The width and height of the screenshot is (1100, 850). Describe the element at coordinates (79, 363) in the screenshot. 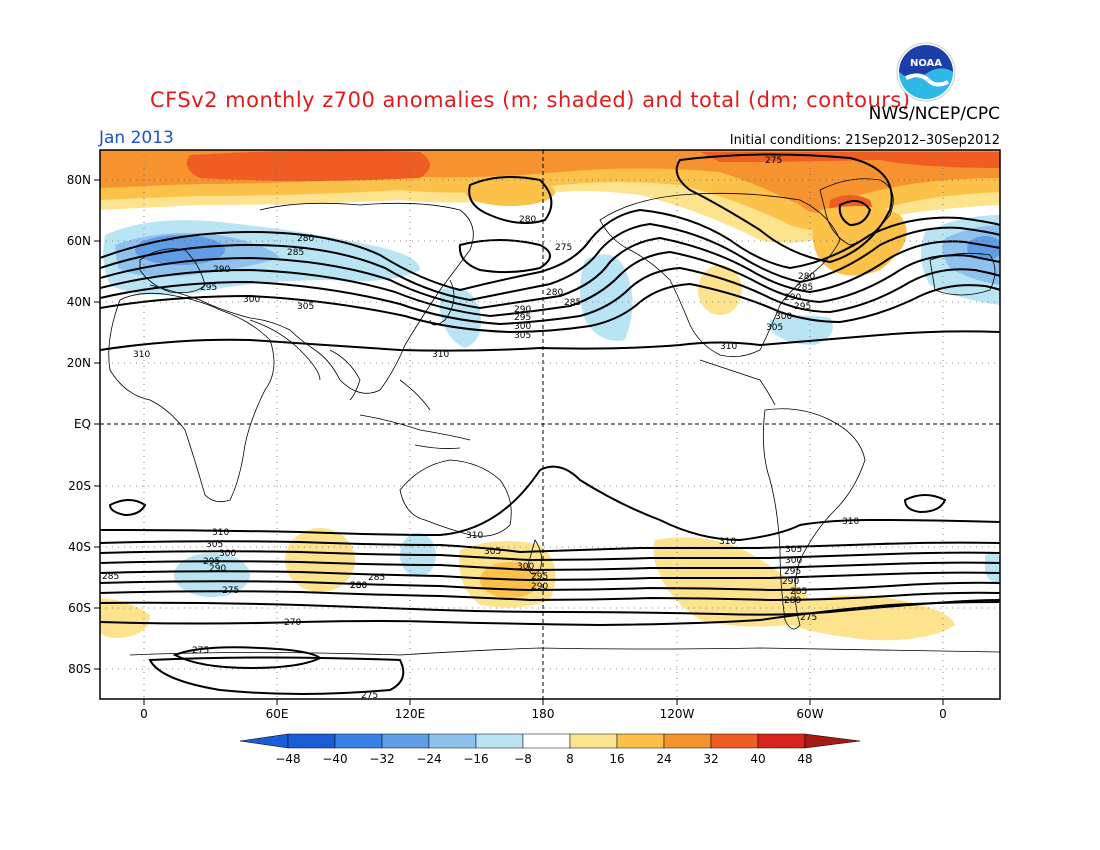

I see `lat-label: 20N` at that location.